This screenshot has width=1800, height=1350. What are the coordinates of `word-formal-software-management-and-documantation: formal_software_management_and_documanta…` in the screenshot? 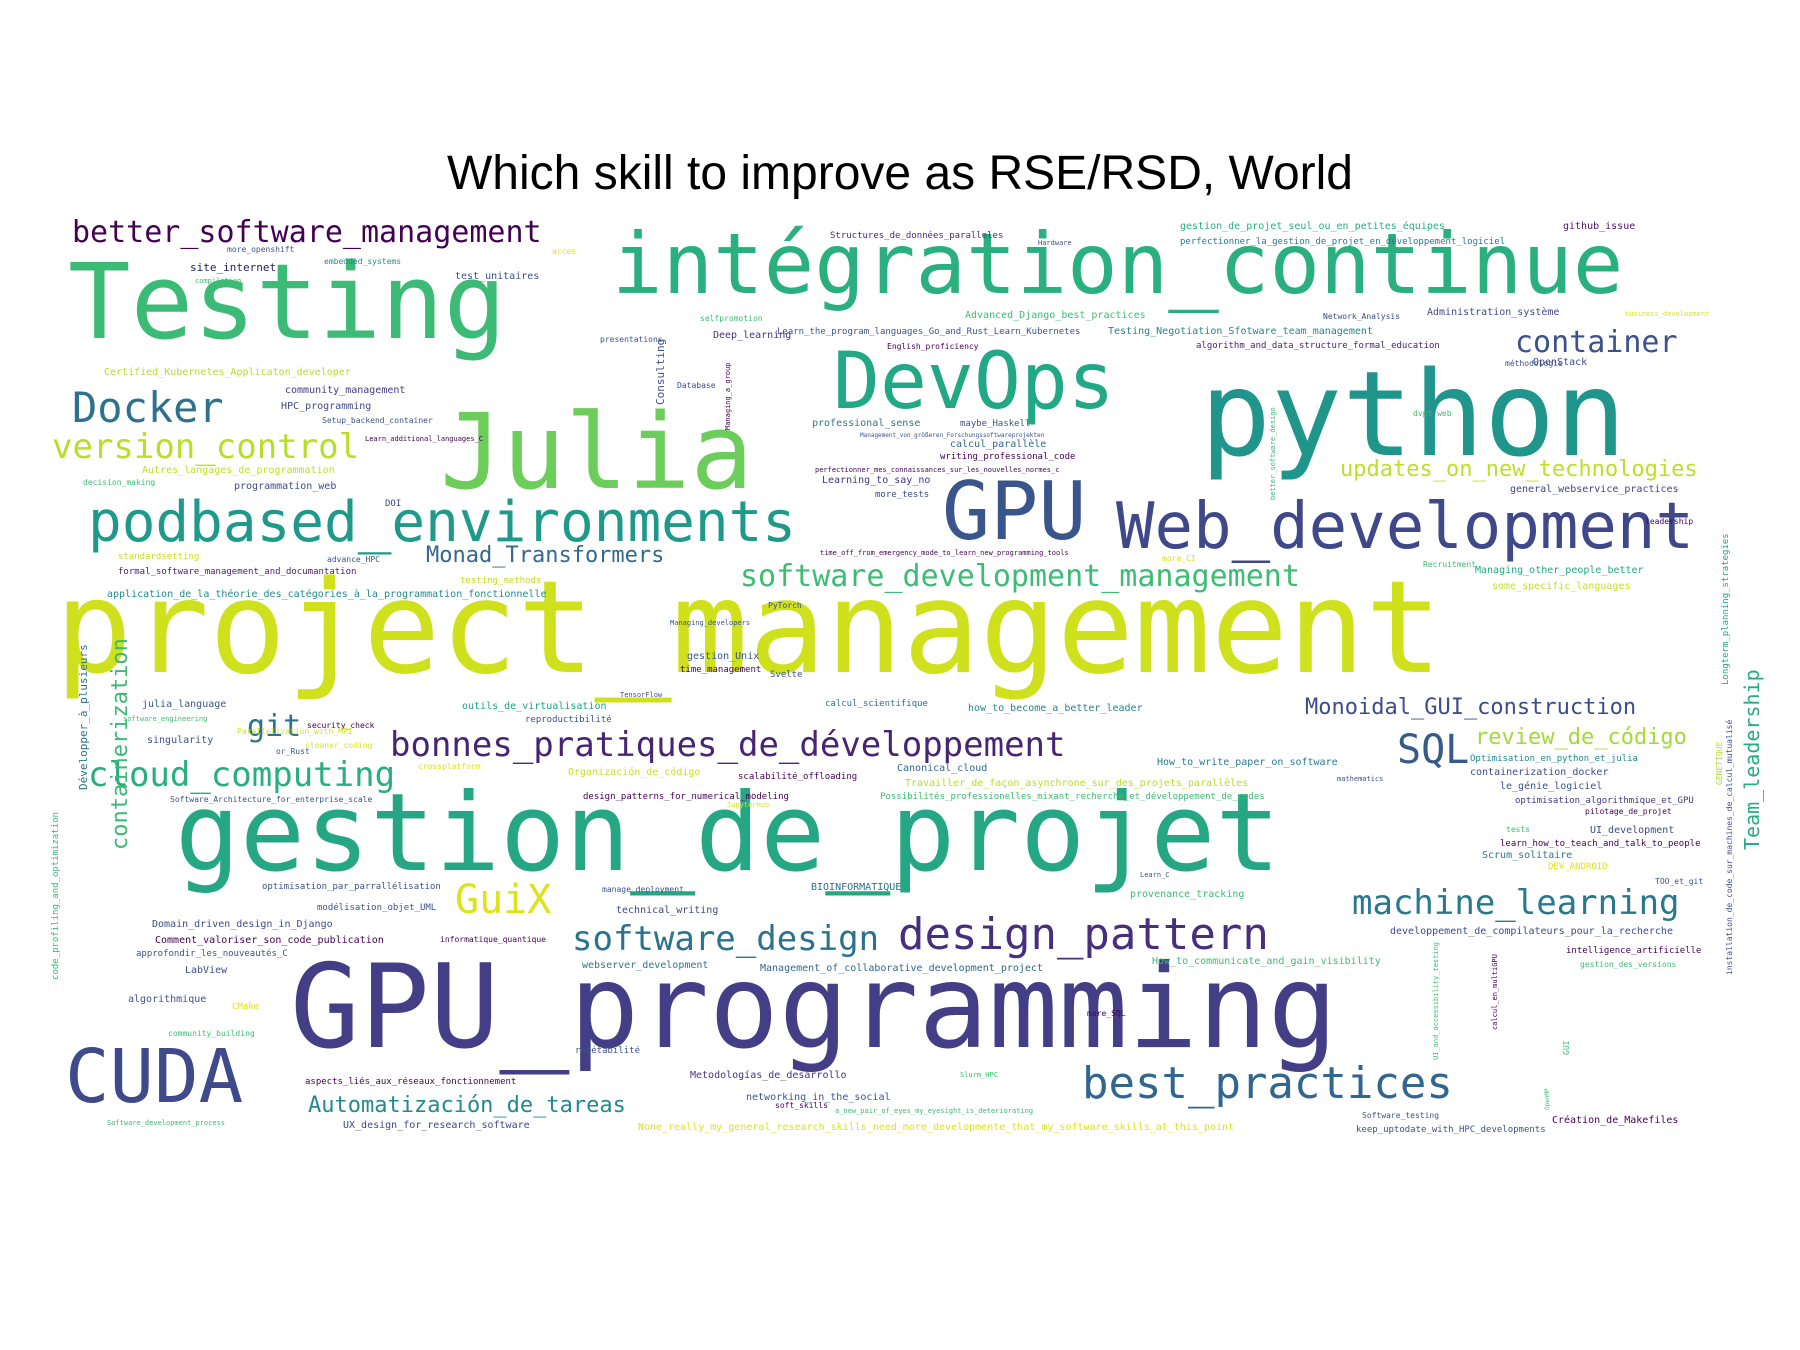 It's located at (237, 572).